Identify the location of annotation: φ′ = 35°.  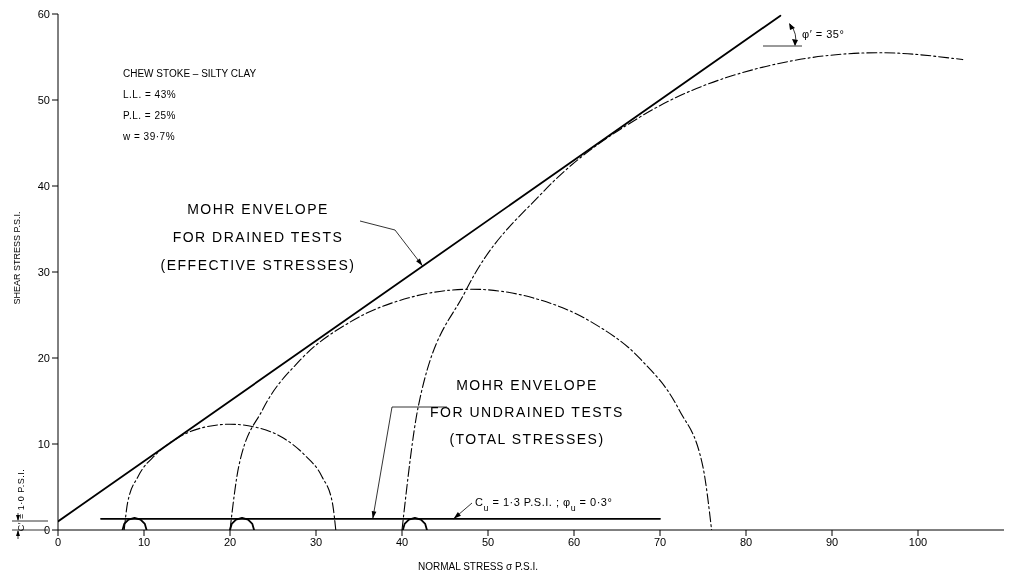
(823, 34).